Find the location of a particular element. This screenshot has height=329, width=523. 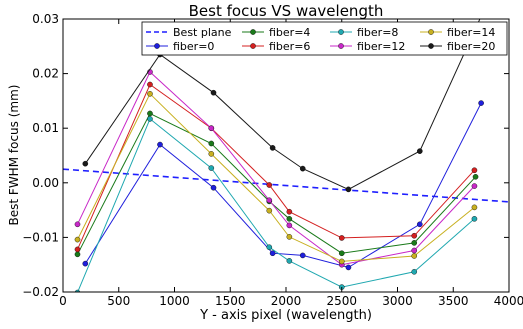

y-tick-label: −0.02 is located at coordinates (40, 292).